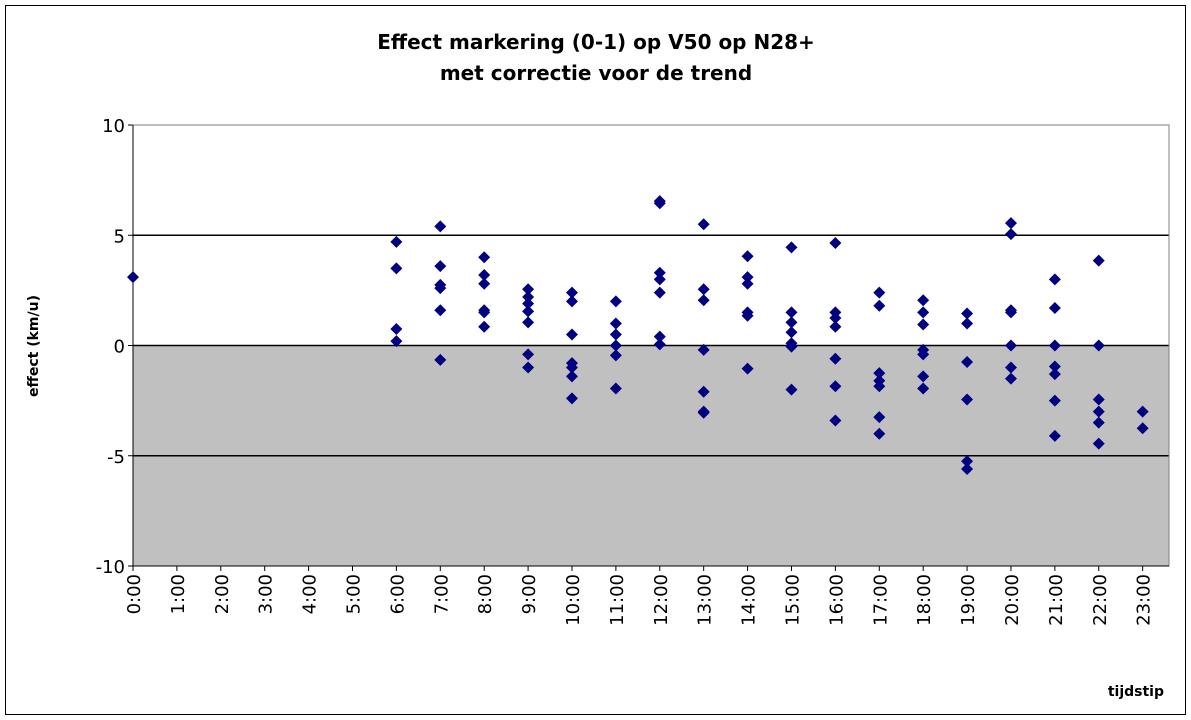 This screenshot has height=720, width=1191. Describe the element at coordinates (792, 600) in the screenshot. I see `x-tick-label: 15:00` at that location.